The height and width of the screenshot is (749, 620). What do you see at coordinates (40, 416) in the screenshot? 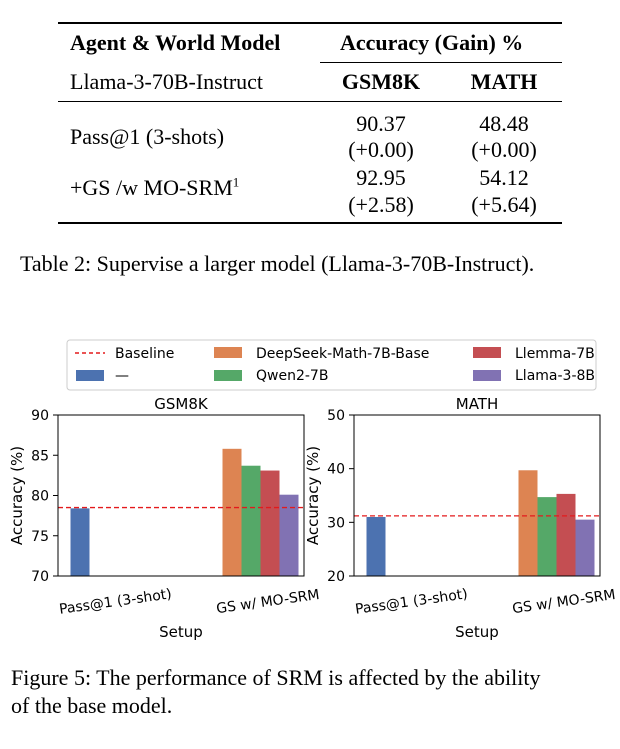
I see `y-tick-label: 90` at bounding box center [40, 416].